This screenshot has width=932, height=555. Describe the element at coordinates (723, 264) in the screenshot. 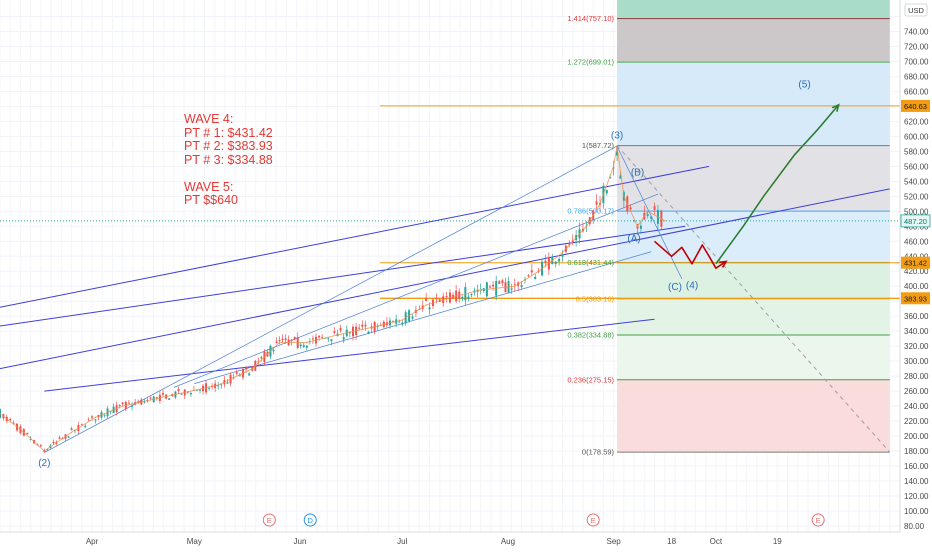

I see `wave4-arrowhead` at that location.